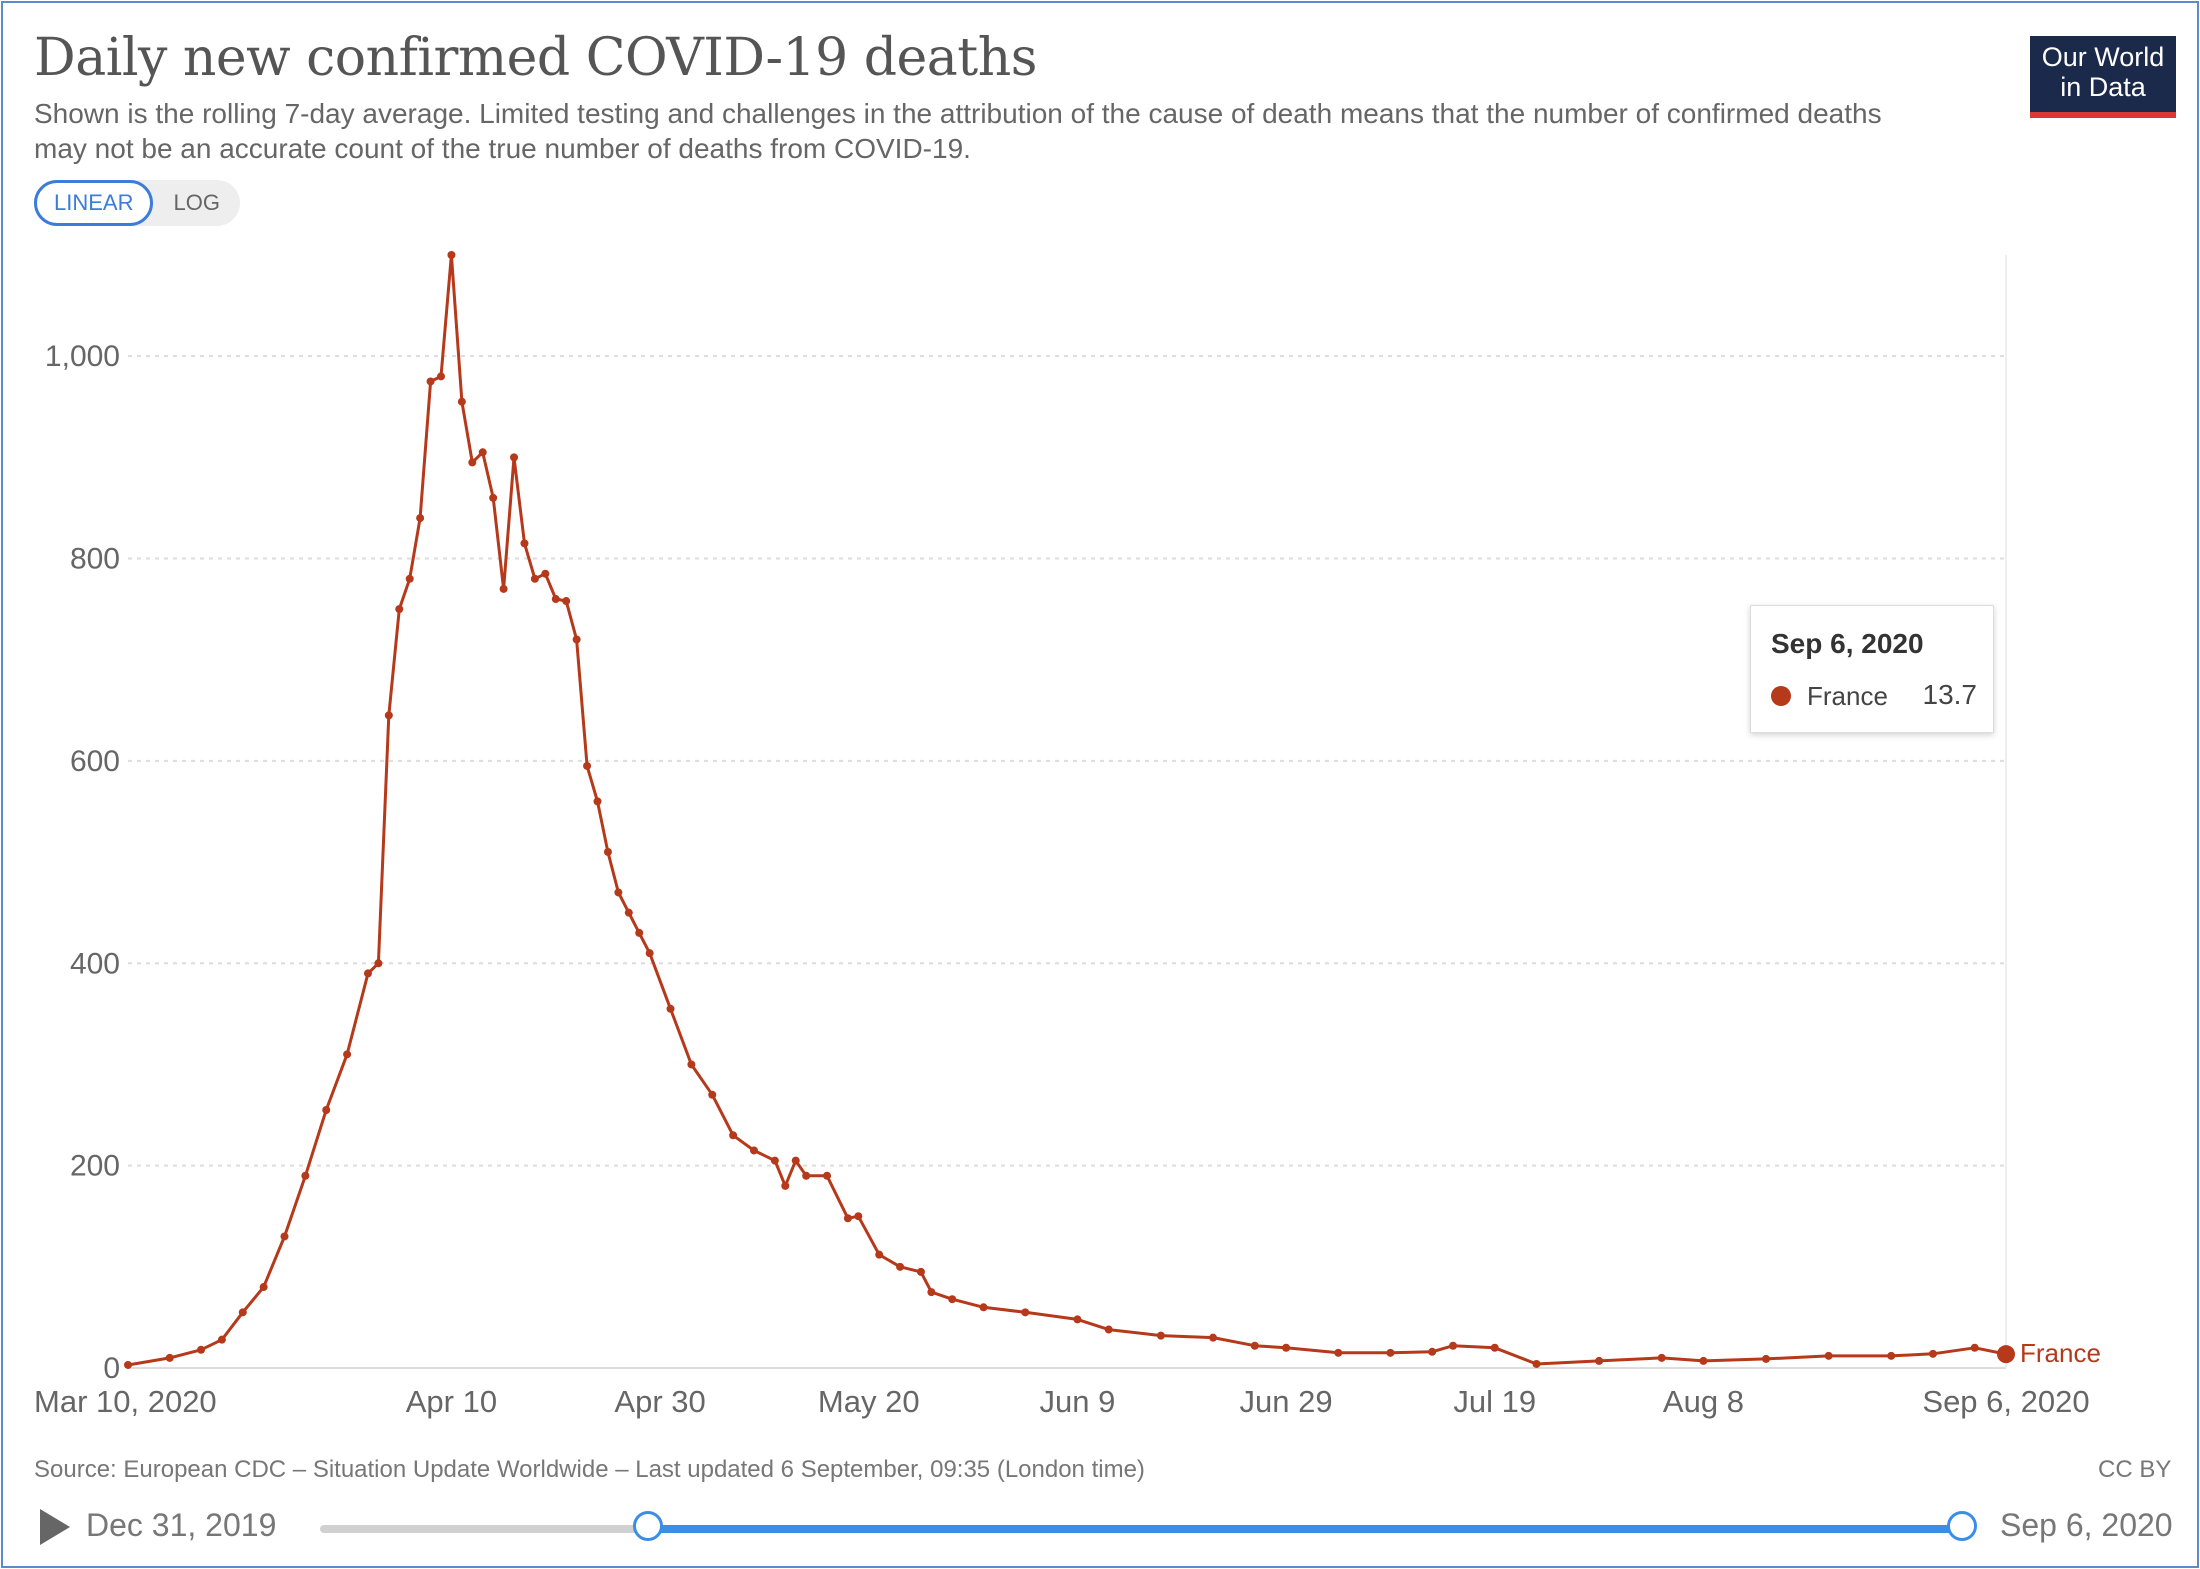  I want to click on y-tick-label: 800, so click(95, 559).